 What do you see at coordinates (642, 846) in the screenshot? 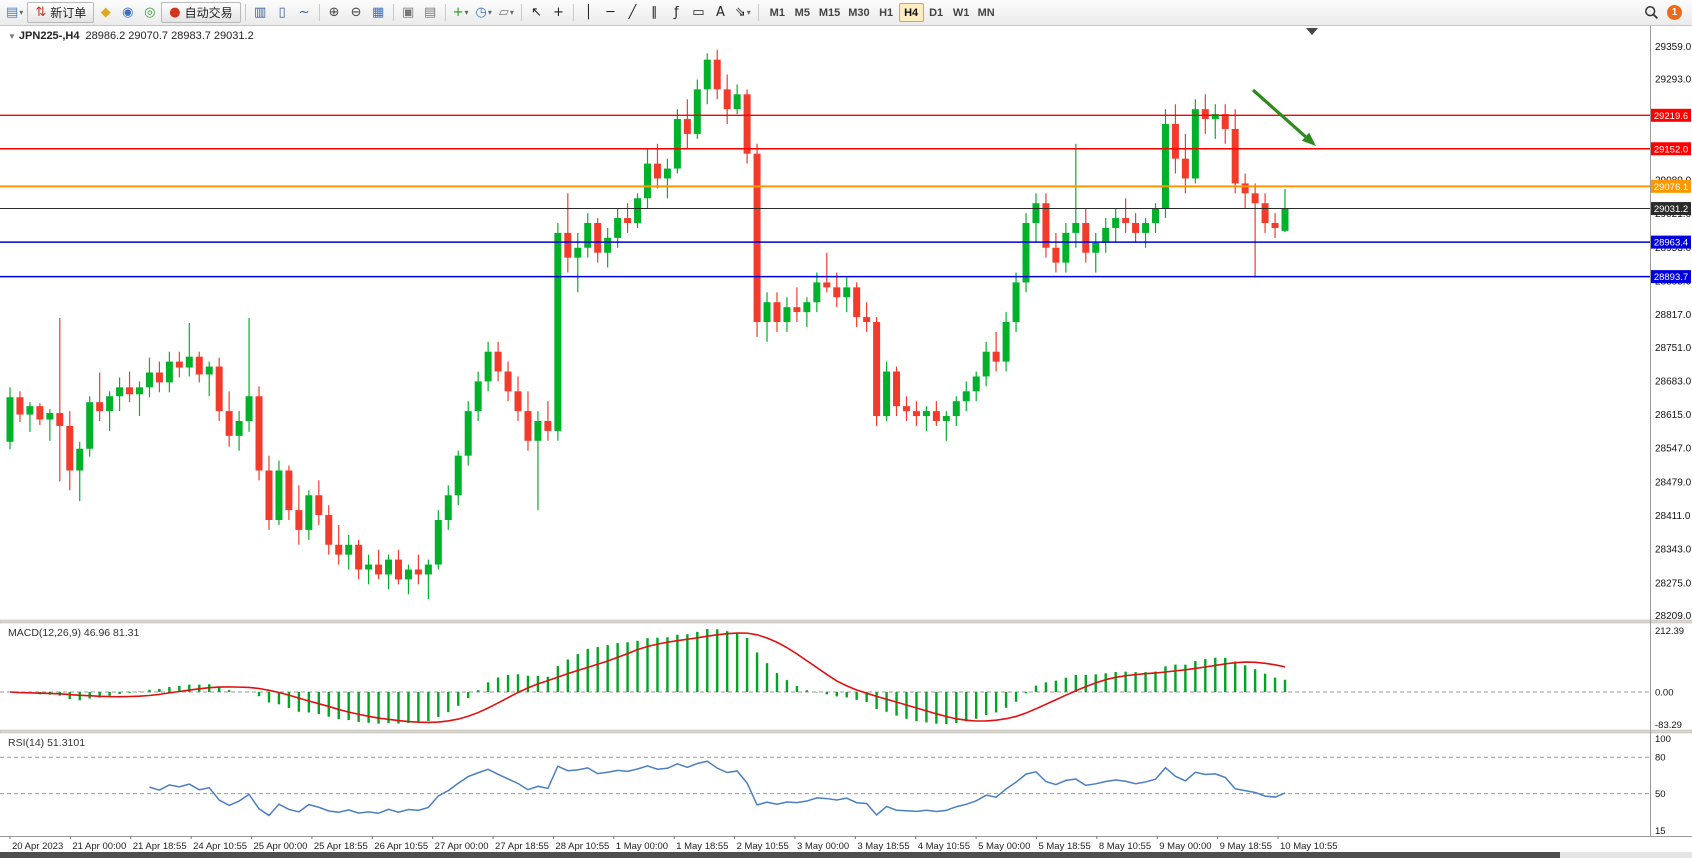
I see `x-axis-label: 1 May 00:00` at bounding box center [642, 846].